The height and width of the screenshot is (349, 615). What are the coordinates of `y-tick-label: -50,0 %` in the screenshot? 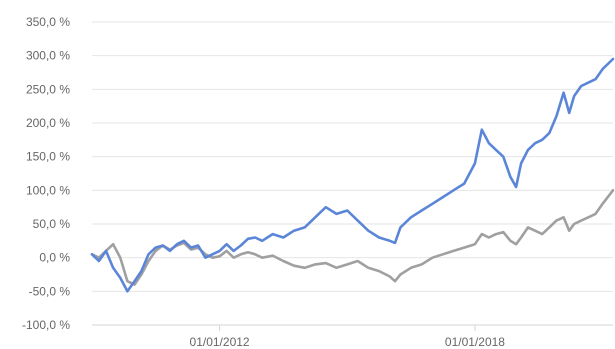 It's located at (50, 291).